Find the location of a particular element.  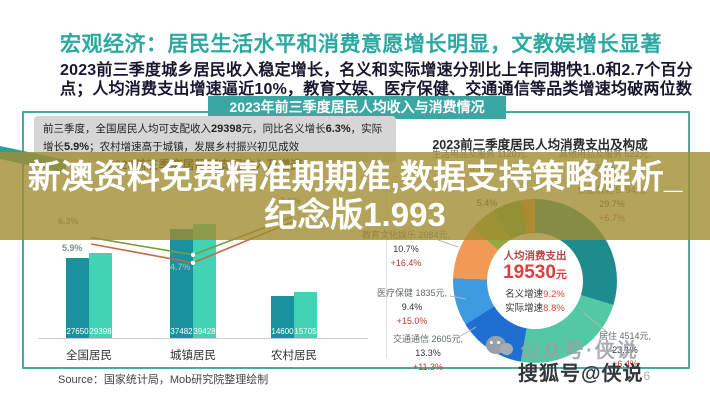

bar-rural-curr: 15705 is located at coordinates (305, 315).